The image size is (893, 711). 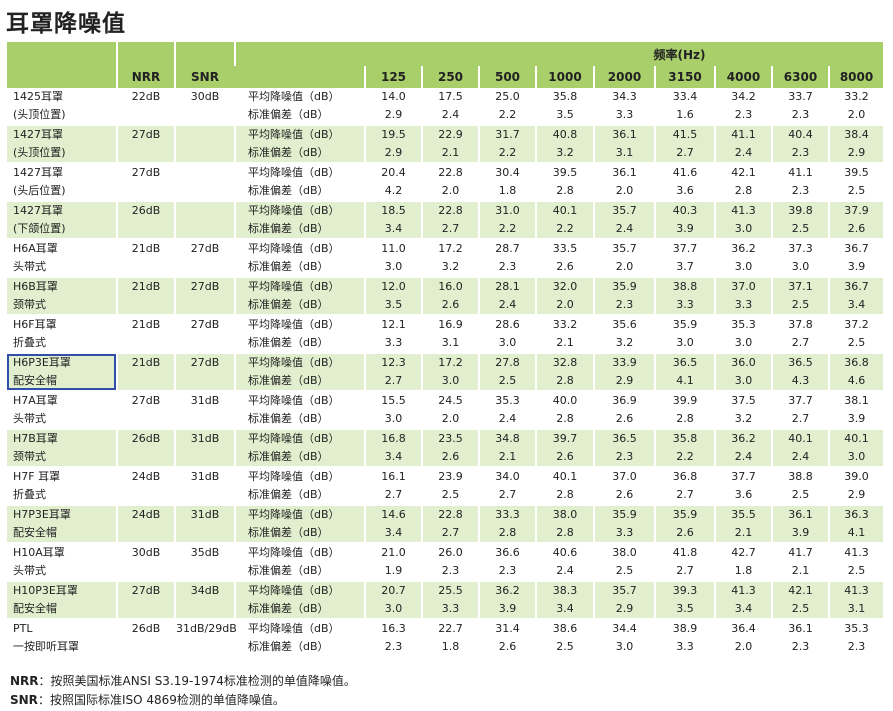 What do you see at coordinates (145, 439) in the screenshot?
I see `nrr-value: 26dB` at bounding box center [145, 439].